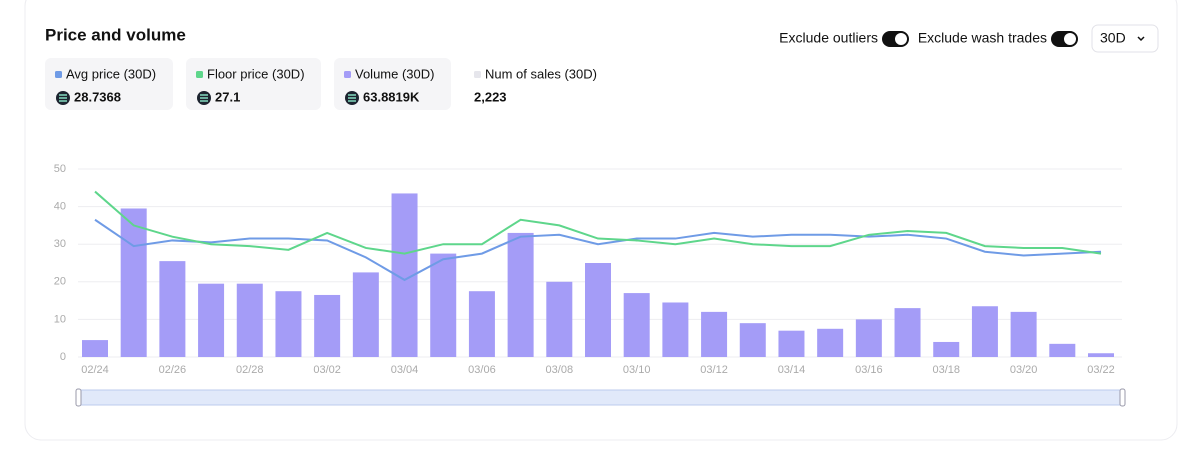 This screenshot has height=457, width=1200. I want to click on y-tick-label: 40, so click(60, 207).